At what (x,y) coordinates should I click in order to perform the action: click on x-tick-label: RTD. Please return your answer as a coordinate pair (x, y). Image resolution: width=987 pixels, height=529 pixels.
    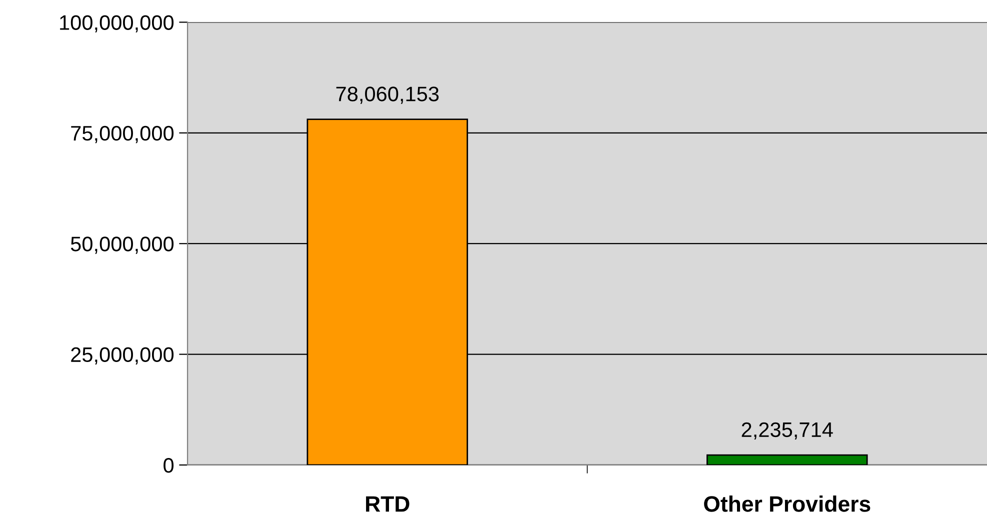
    Looking at the image, I should click on (388, 504).